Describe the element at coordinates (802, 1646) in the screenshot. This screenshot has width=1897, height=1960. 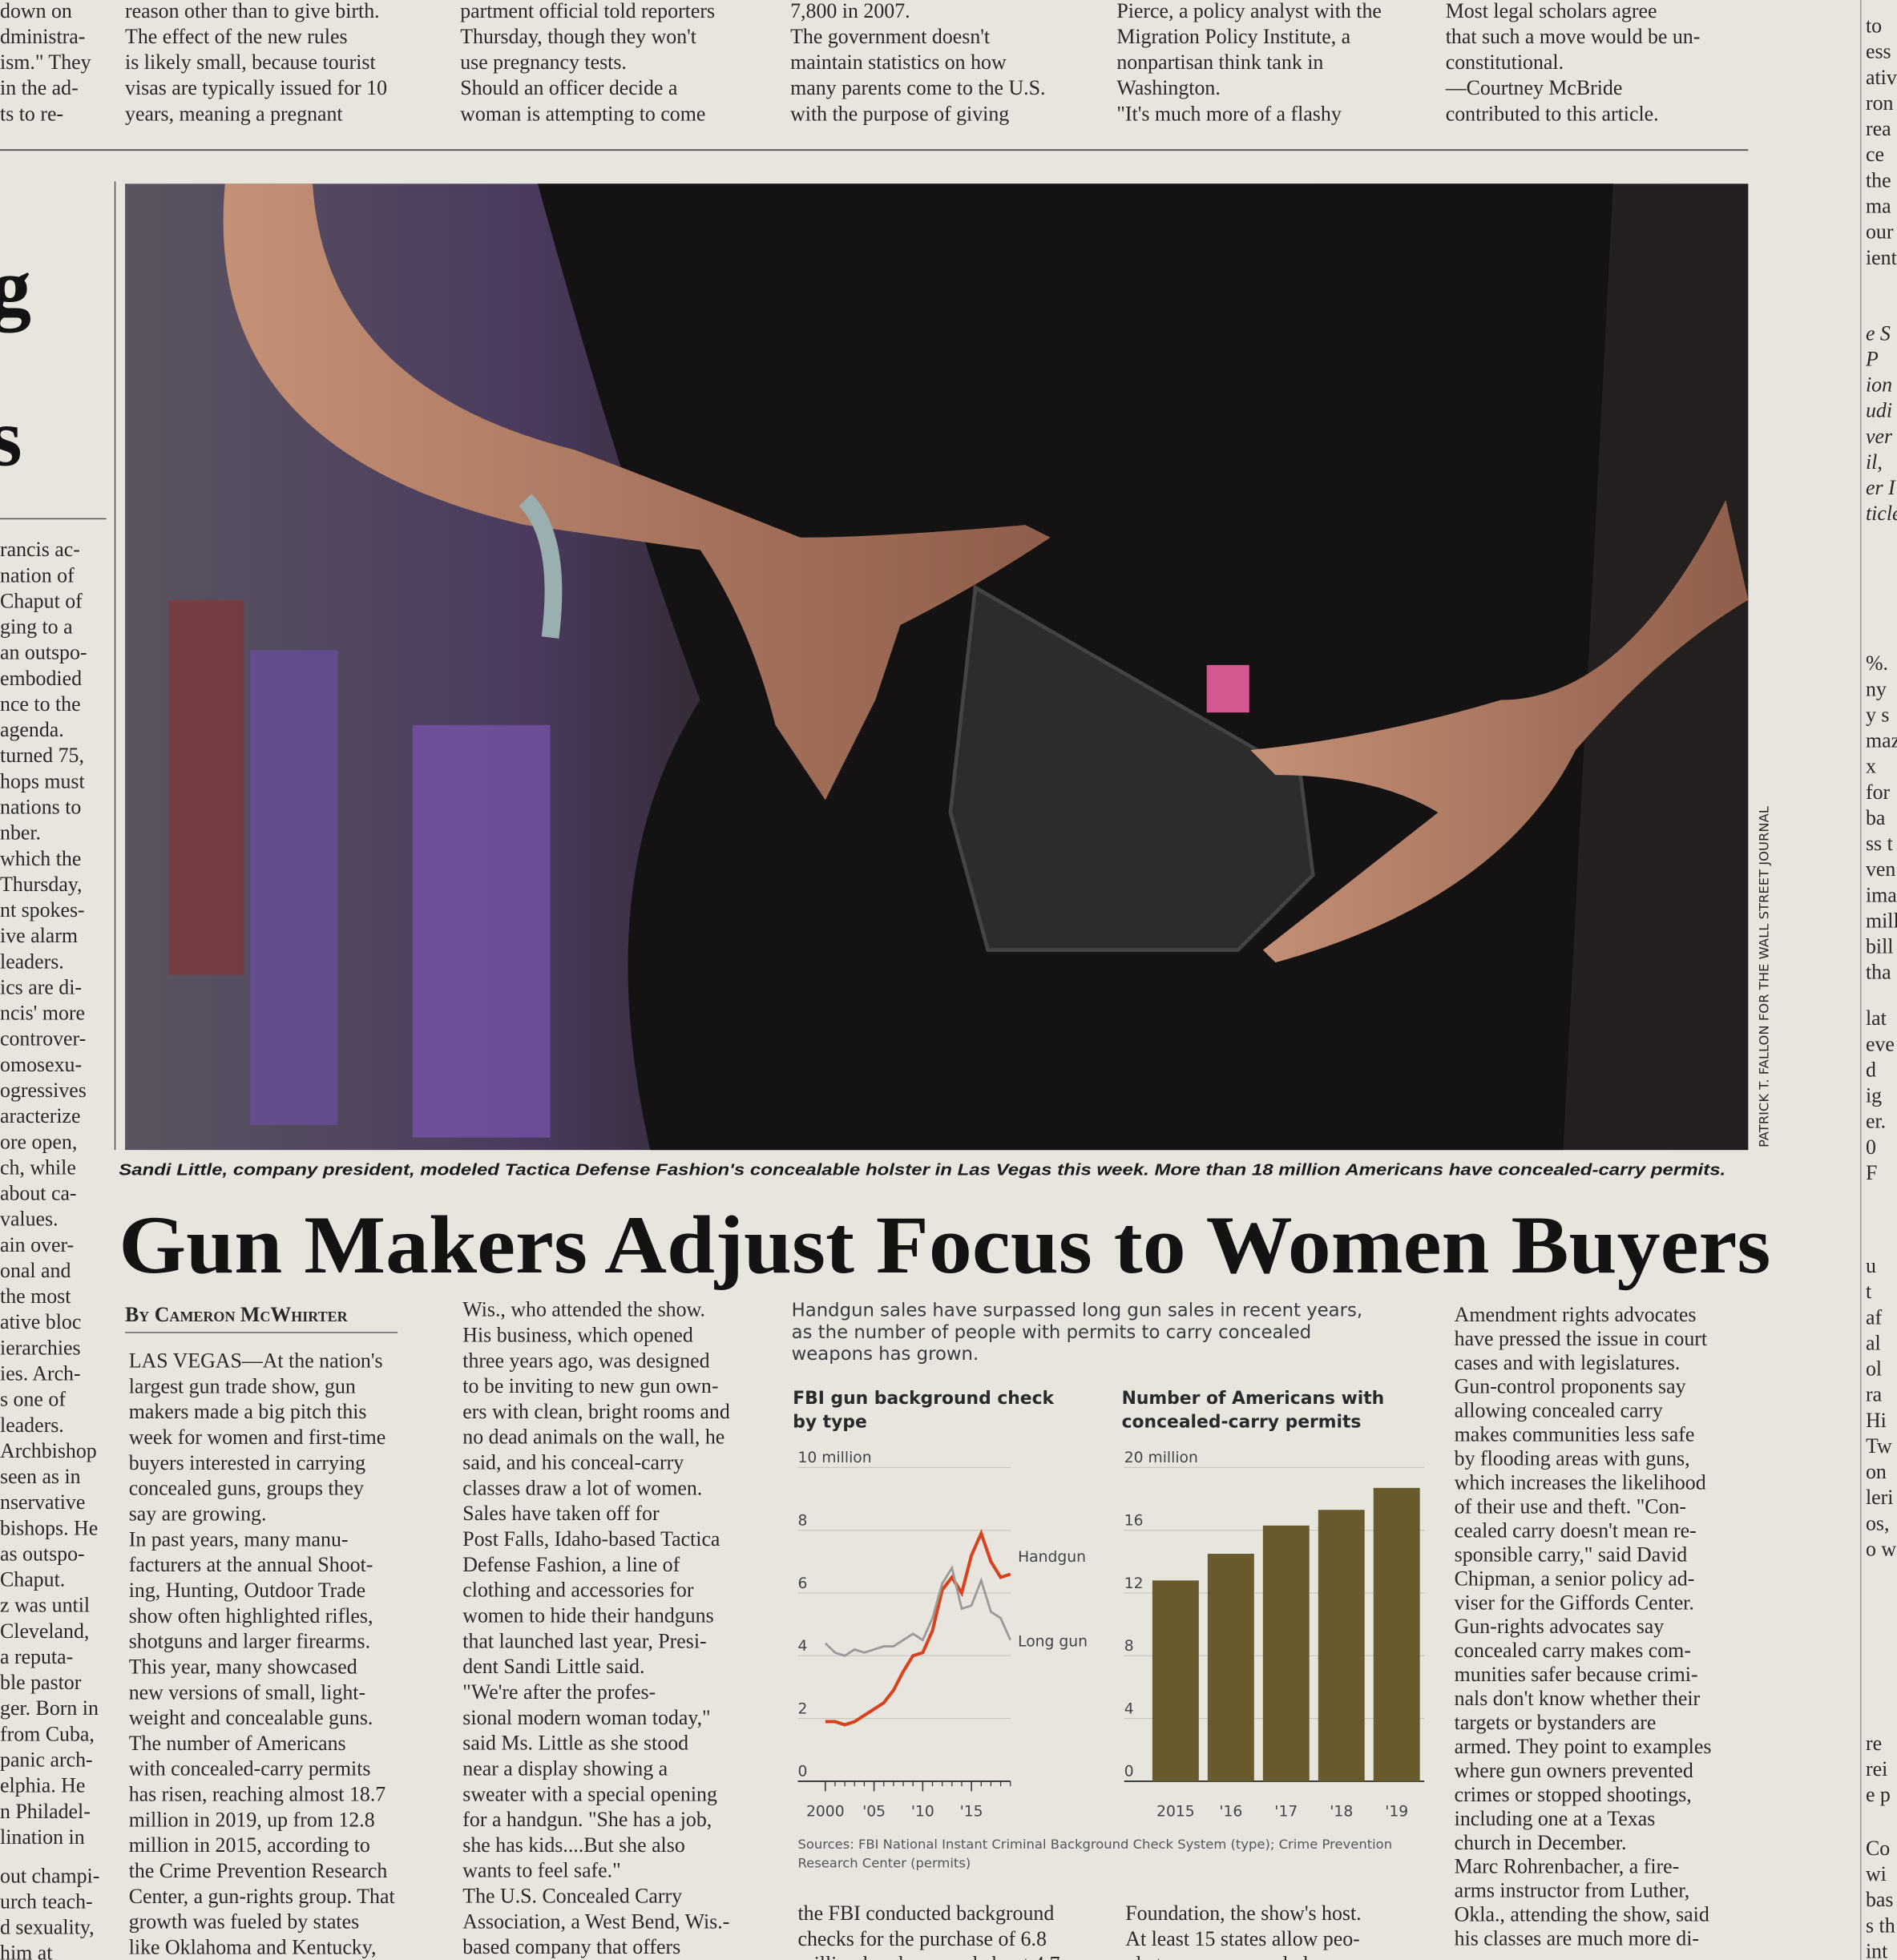
I see `y-tick-label: 4` at that location.